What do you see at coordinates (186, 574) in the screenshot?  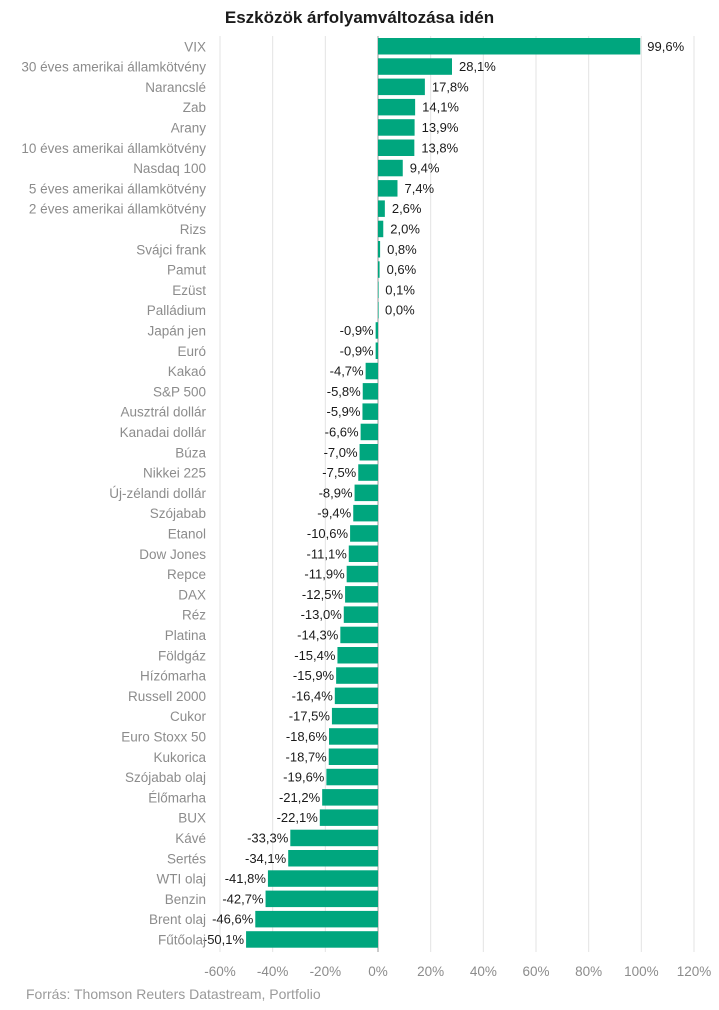 I see `category-label: Repce` at bounding box center [186, 574].